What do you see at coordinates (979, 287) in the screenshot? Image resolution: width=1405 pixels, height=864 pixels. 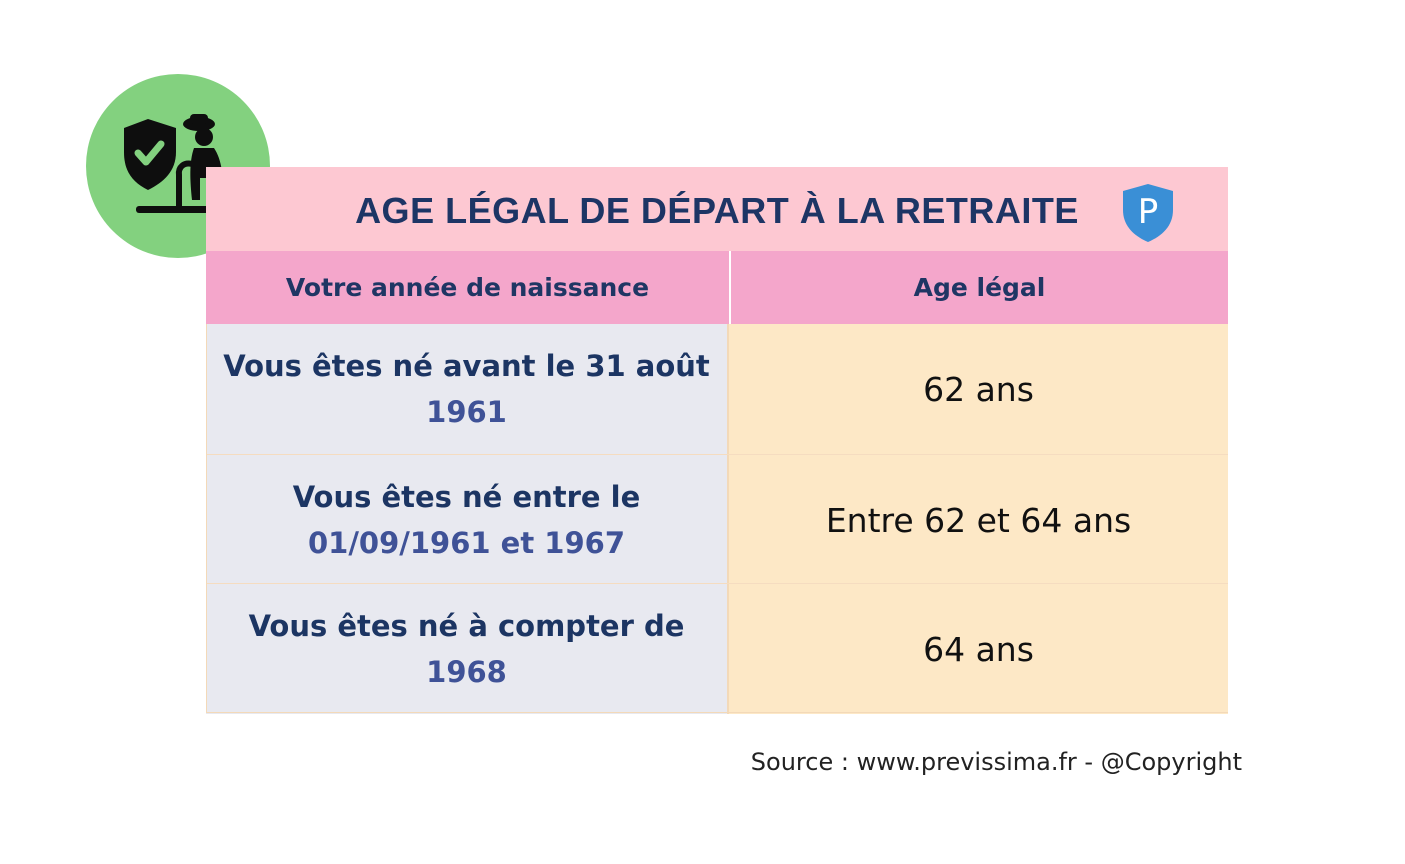 I see `header-legal-age: Age légal` at bounding box center [979, 287].